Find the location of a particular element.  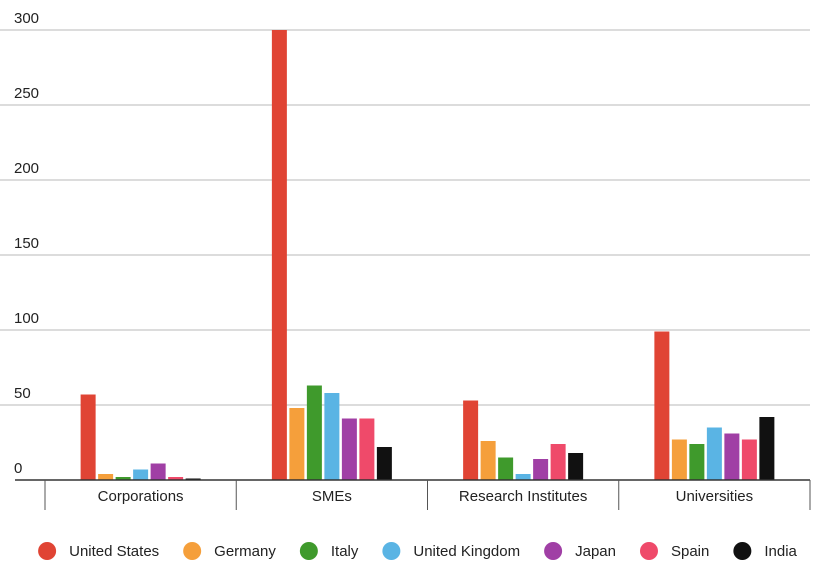

legend-item: Italy is located at coordinates (329, 551).